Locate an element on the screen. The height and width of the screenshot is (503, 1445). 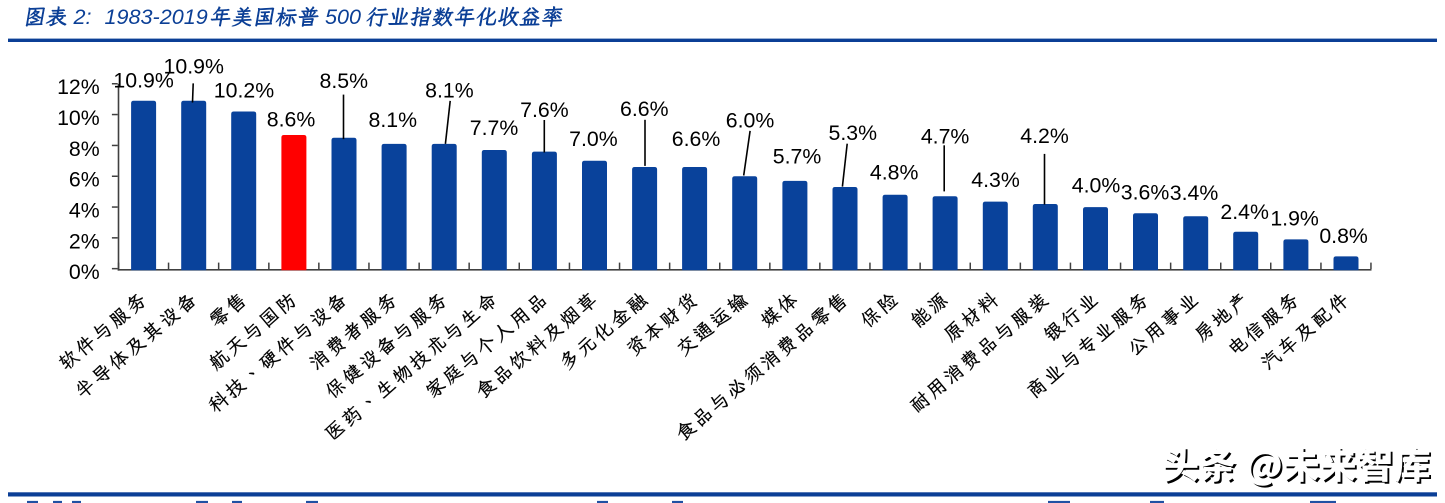
svg-text: 4.2% is located at coordinates (1044, 136).